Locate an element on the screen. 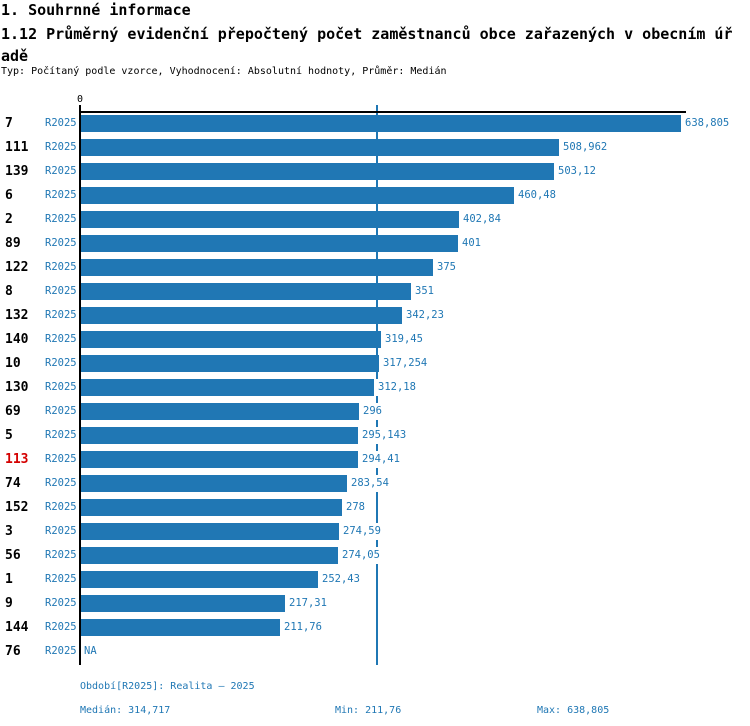 This screenshot has width=750, height=726. bar-value-label: 401 is located at coordinates (471, 243).